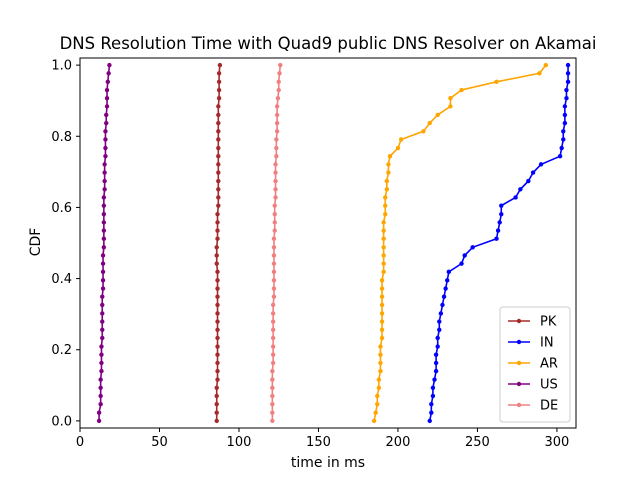 Image resolution: width=640 pixels, height=480 pixels. I want to click on legend-label: US, so click(549, 385).